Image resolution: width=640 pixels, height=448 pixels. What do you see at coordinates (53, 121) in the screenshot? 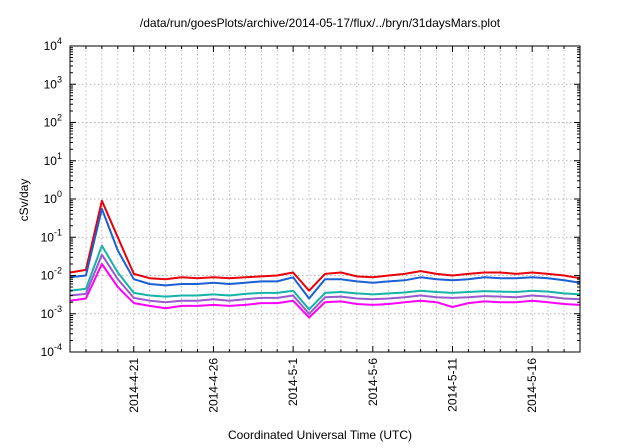
I see `y-tick-label: 10²` at bounding box center [53, 121].